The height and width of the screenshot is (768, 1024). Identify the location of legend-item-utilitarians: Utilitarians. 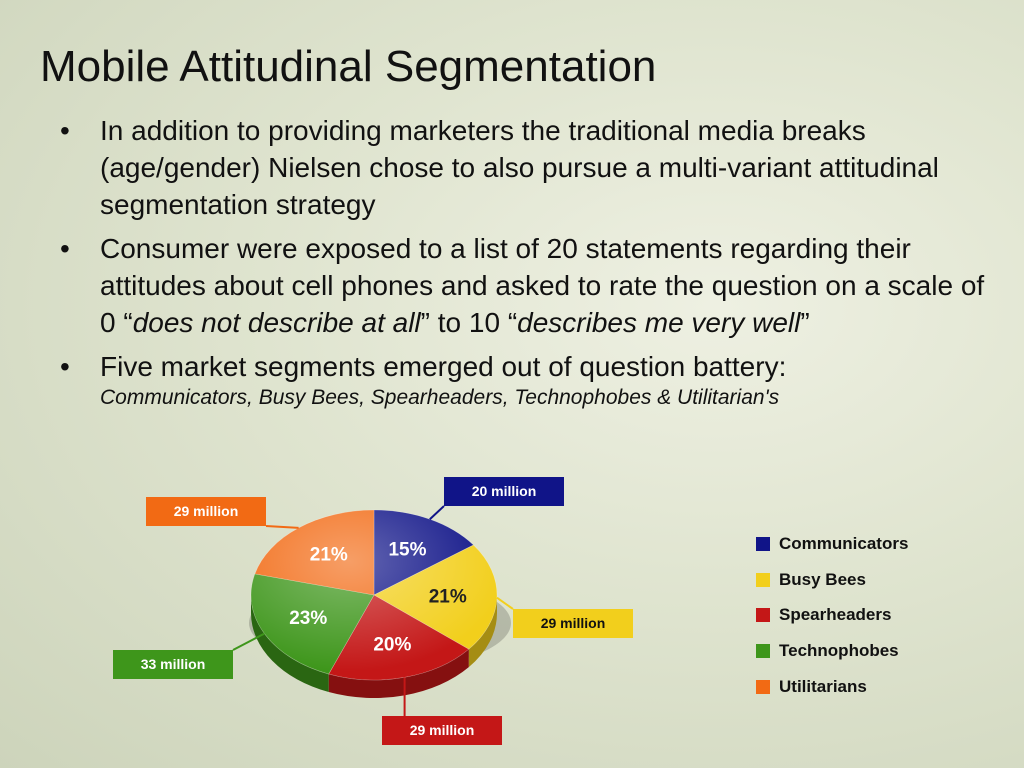
(832, 687).